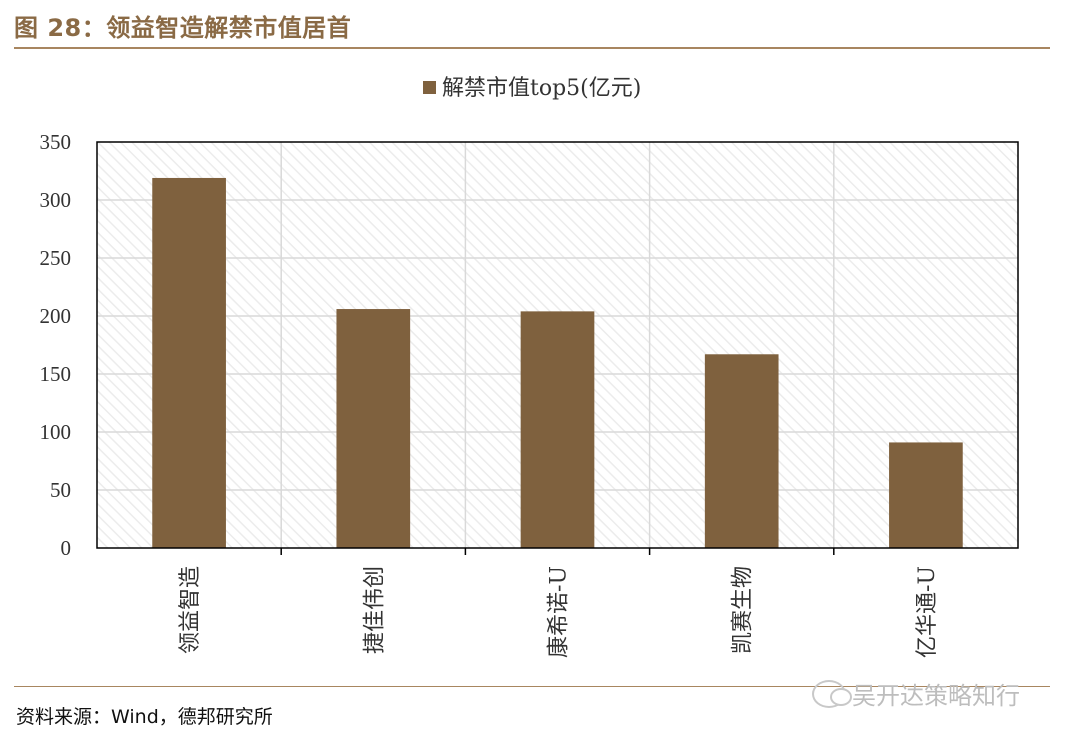  I want to click on chart-legend: 解禁市值top5(亿元), so click(532, 88).